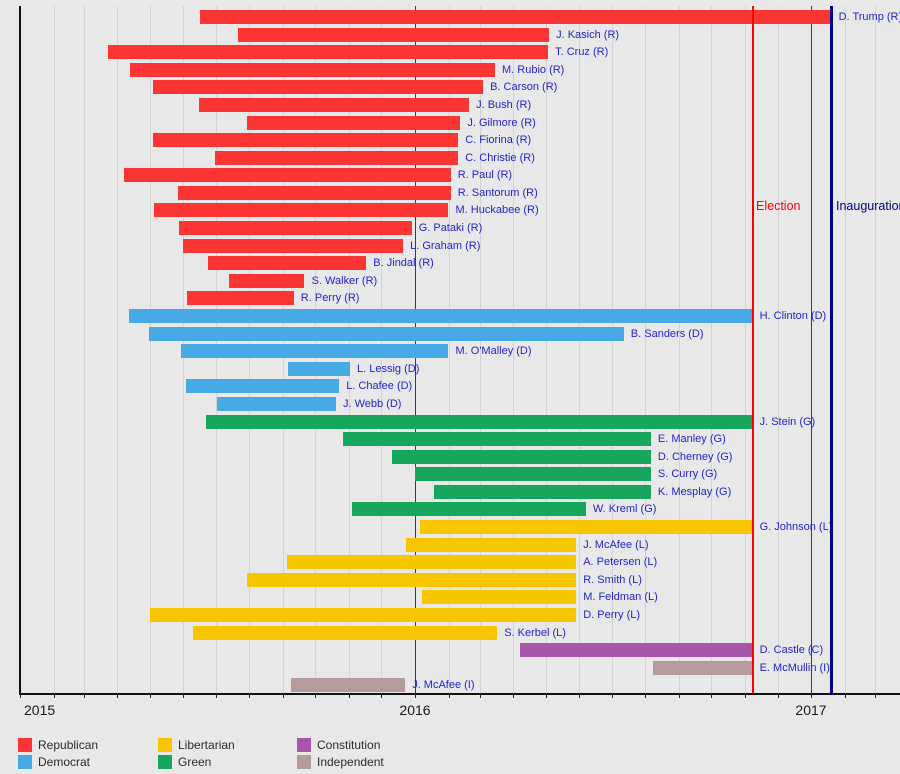 This screenshot has height=774, width=900. Describe the element at coordinates (811, 710) in the screenshot. I see `year-label-2017: 2017` at that location.